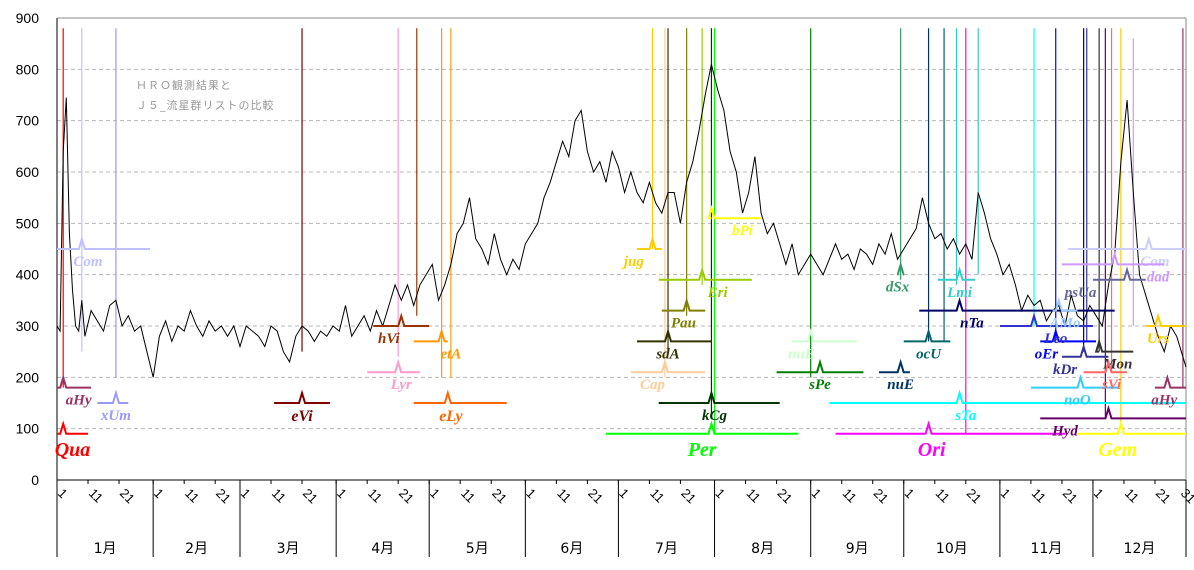  Describe the element at coordinates (683, 314) in the screenshot. I see `shower-pau: Pau` at that location.